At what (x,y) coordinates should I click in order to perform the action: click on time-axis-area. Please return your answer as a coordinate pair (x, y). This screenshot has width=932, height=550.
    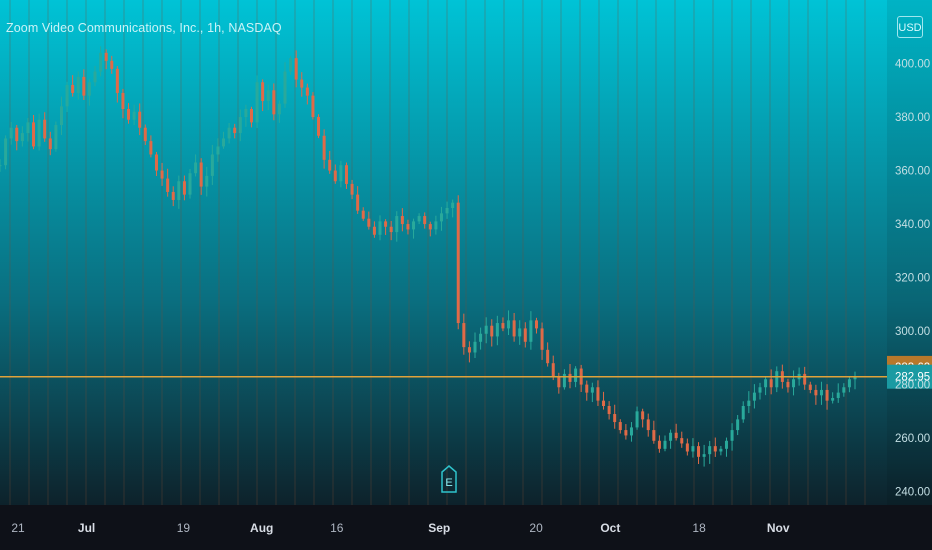
    Looking at the image, I should click on (466, 527).